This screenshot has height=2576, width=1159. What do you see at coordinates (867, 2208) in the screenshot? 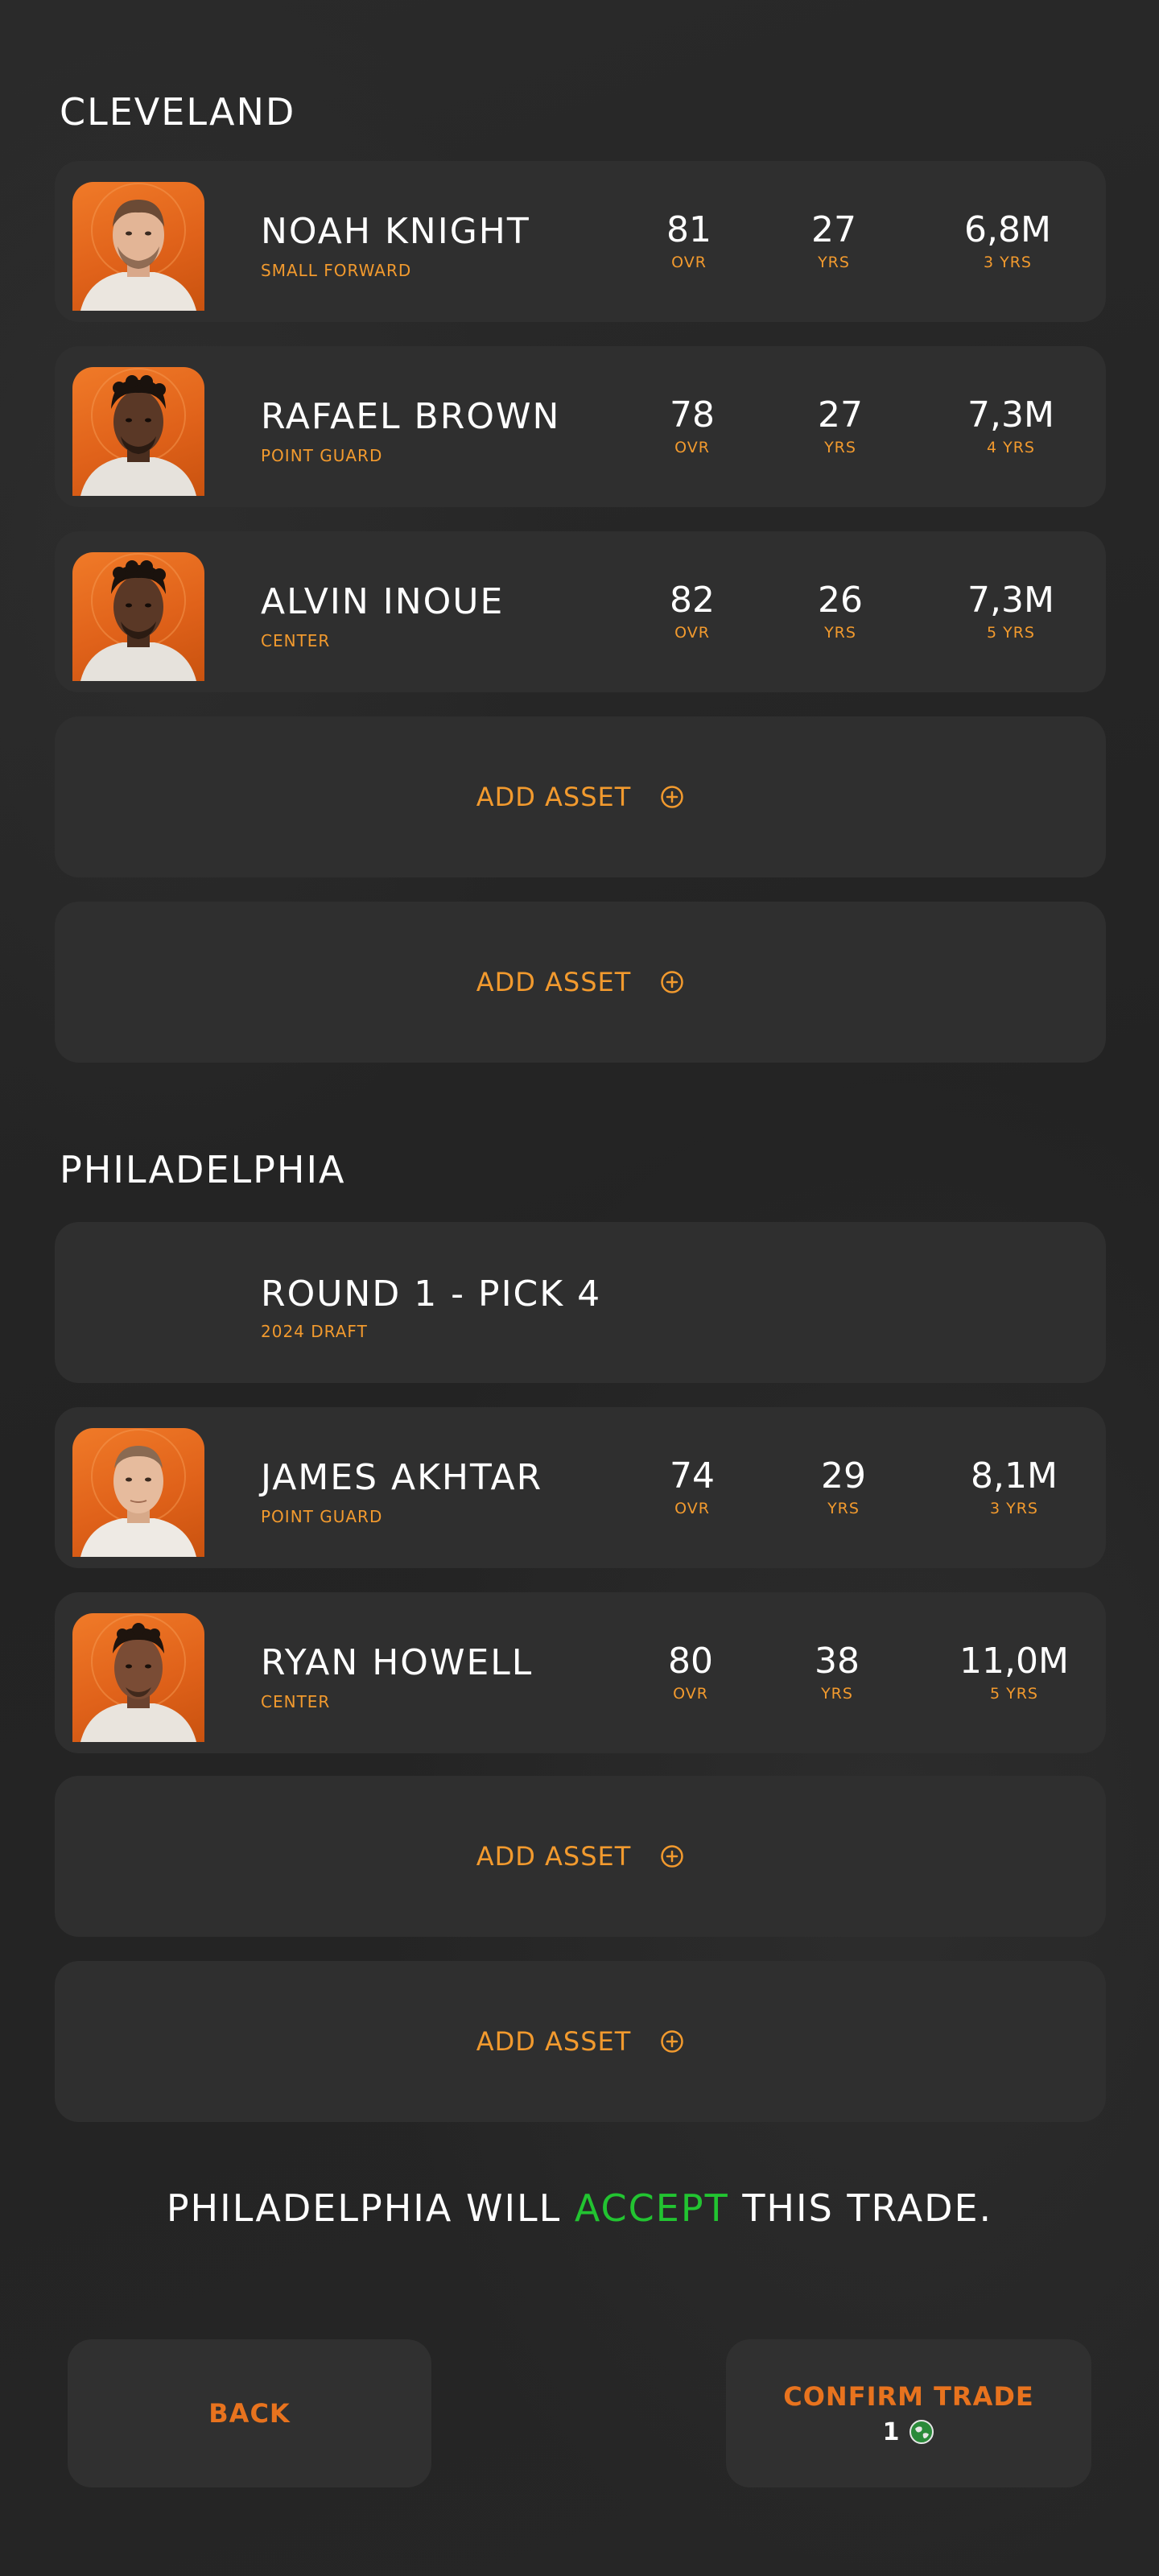
I see `verdict-suffix: THIS TRADE.` at bounding box center [867, 2208].